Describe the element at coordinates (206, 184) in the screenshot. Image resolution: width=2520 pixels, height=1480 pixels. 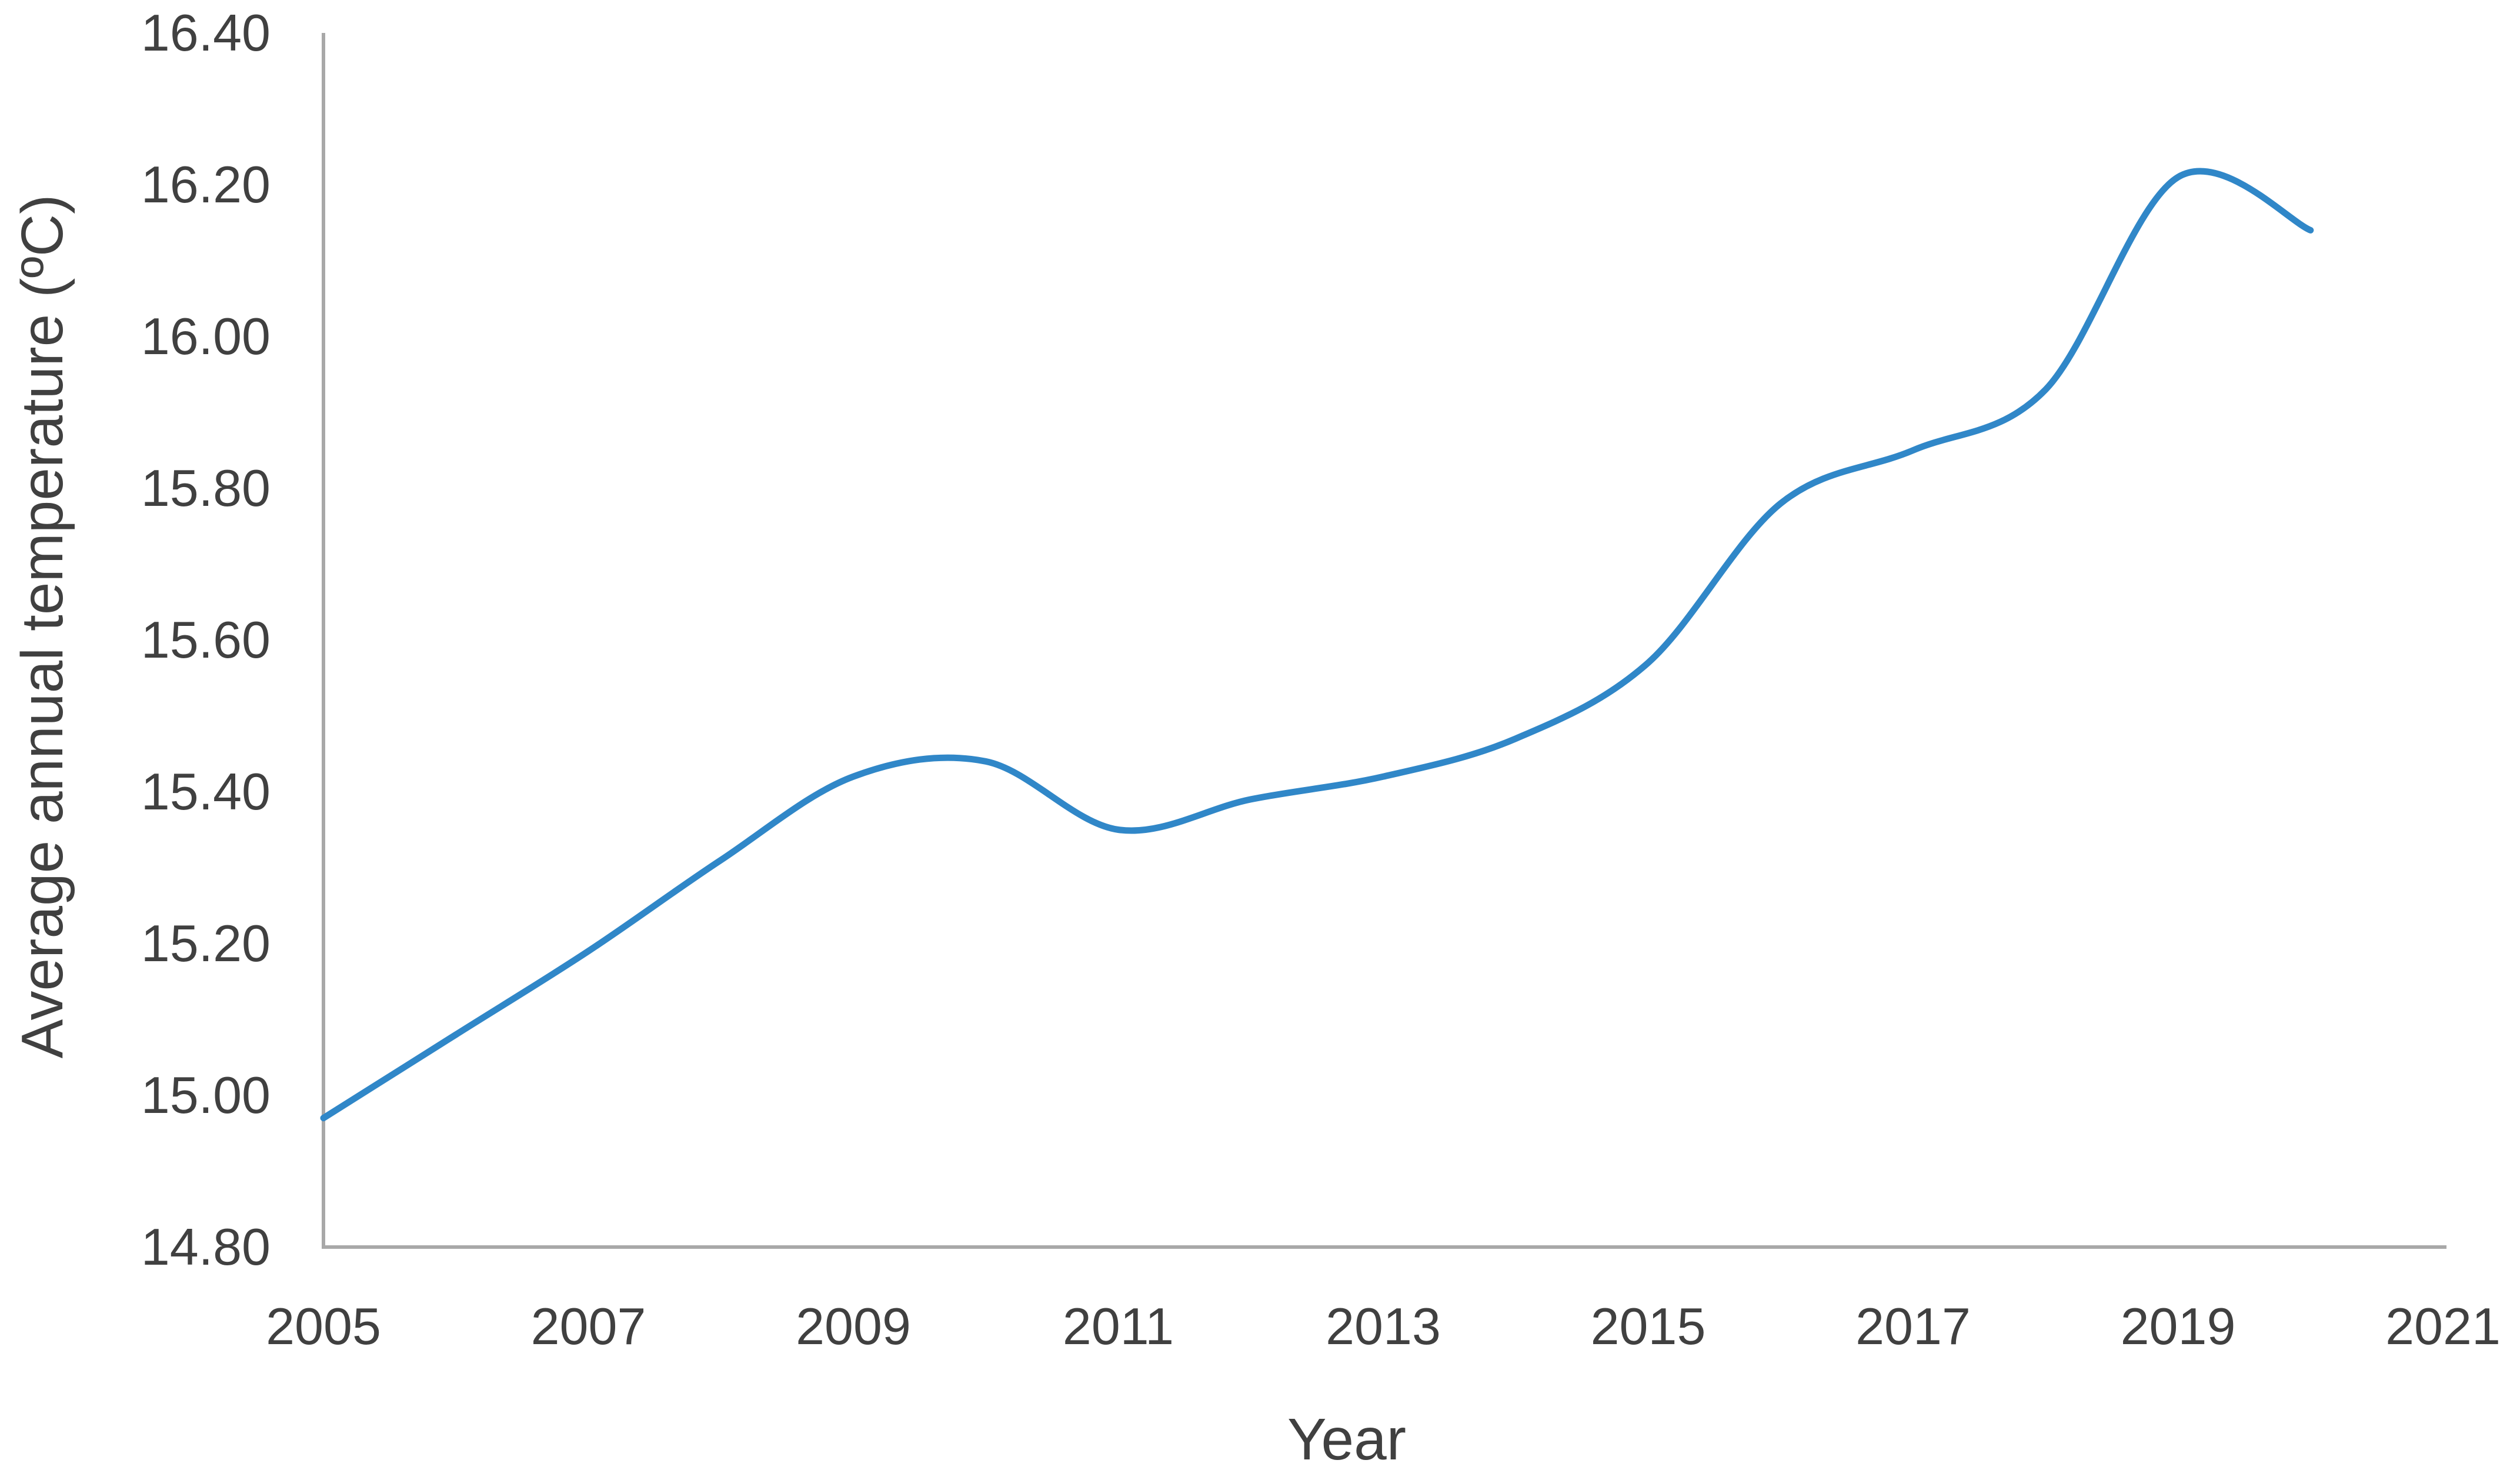
I see `y-tick-label: 16.20` at that location.